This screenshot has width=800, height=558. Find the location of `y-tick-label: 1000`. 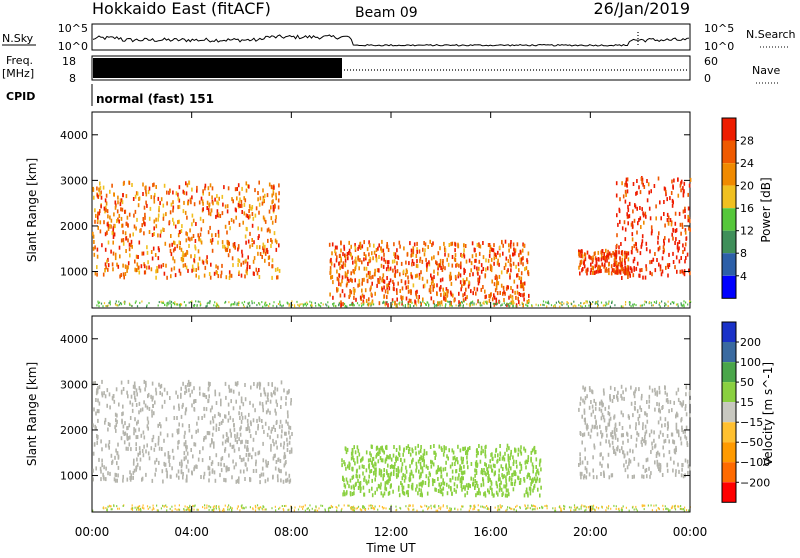

y-tick-label: 1000 is located at coordinates (74, 476).